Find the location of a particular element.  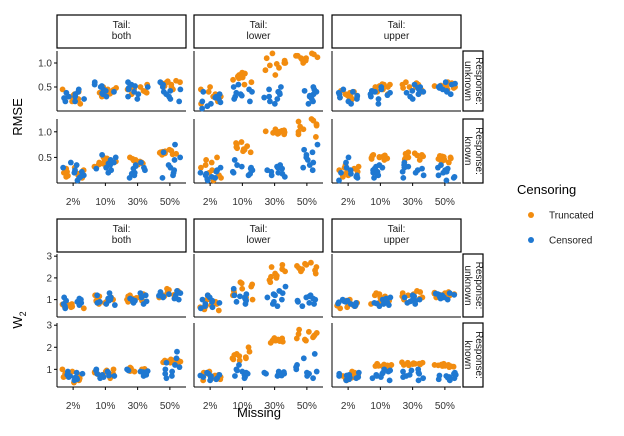

x-tick-label: 10% is located at coordinates (380, 202).